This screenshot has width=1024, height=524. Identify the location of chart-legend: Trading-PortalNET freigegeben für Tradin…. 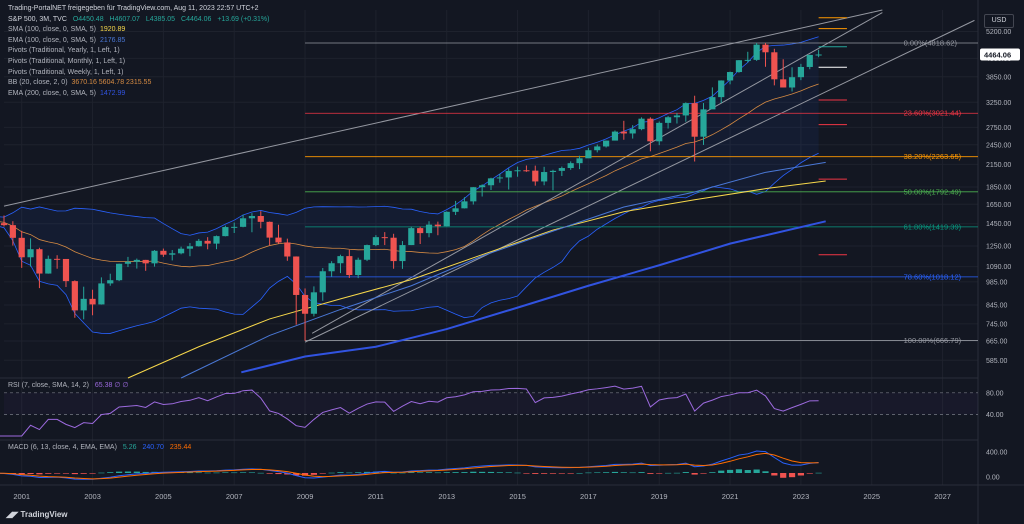
(138, 51).